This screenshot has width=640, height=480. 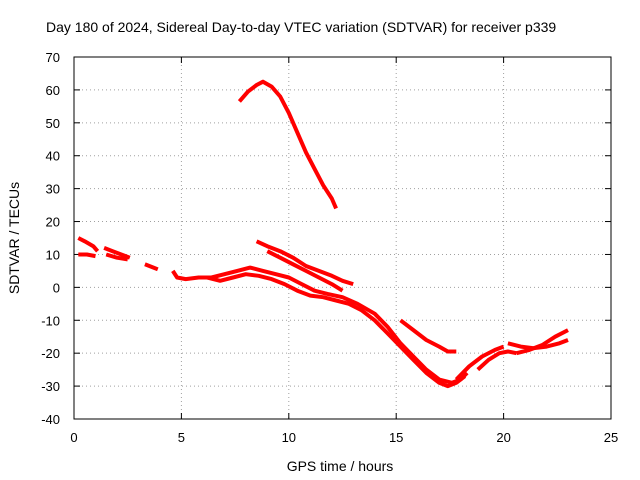 What do you see at coordinates (53, 222) in the screenshot?
I see `y-tick-label: 20` at bounding box center [53, 222].